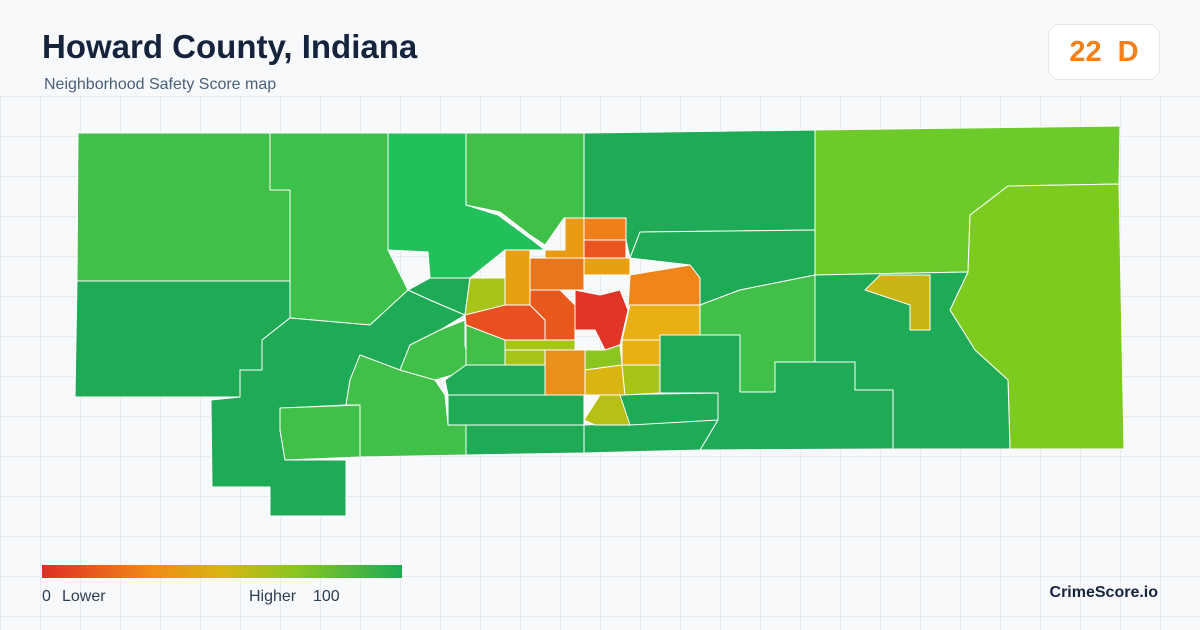  What do you see at coordinates (1128, 51) in the screenshot?
I see `score-grade: D` at bounding box center [1128, 51].